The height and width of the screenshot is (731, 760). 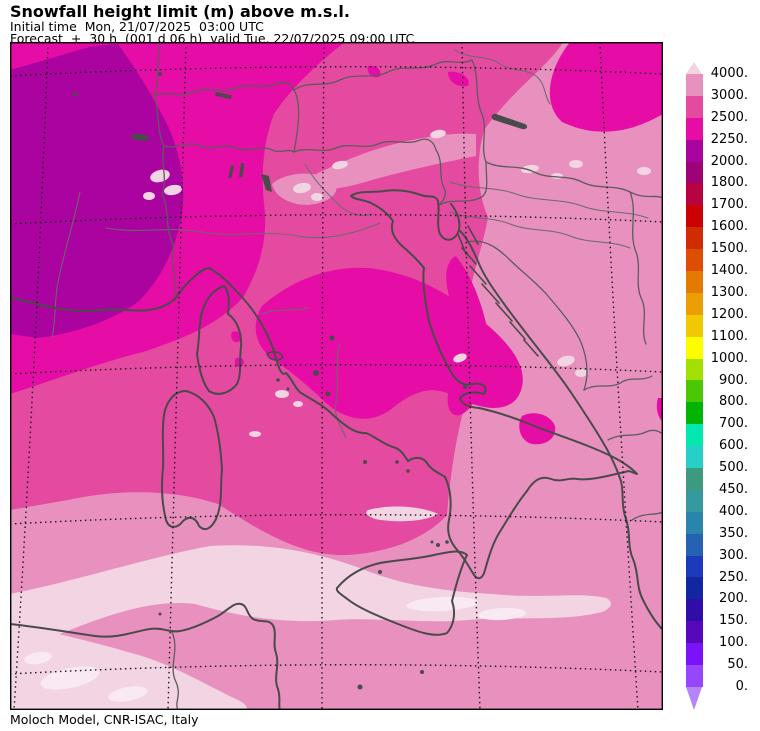 I want to click on dalmatian-islands, so click(x=498, y=291).